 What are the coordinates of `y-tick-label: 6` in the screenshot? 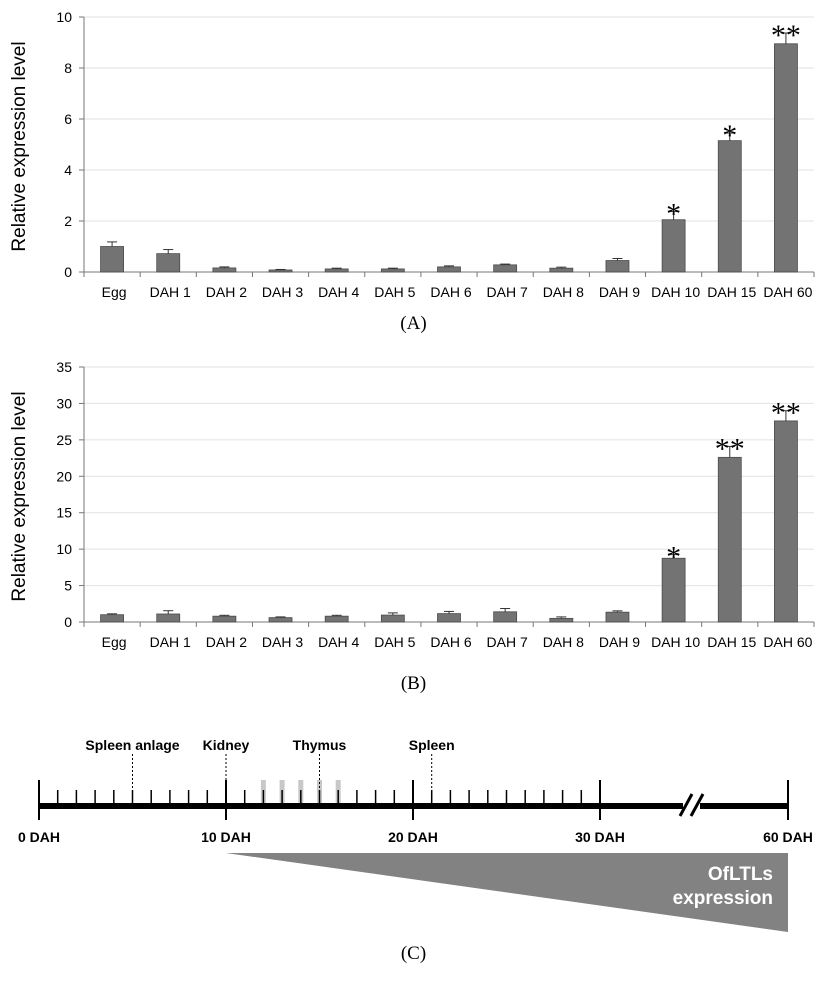 It's located at (68, 119).